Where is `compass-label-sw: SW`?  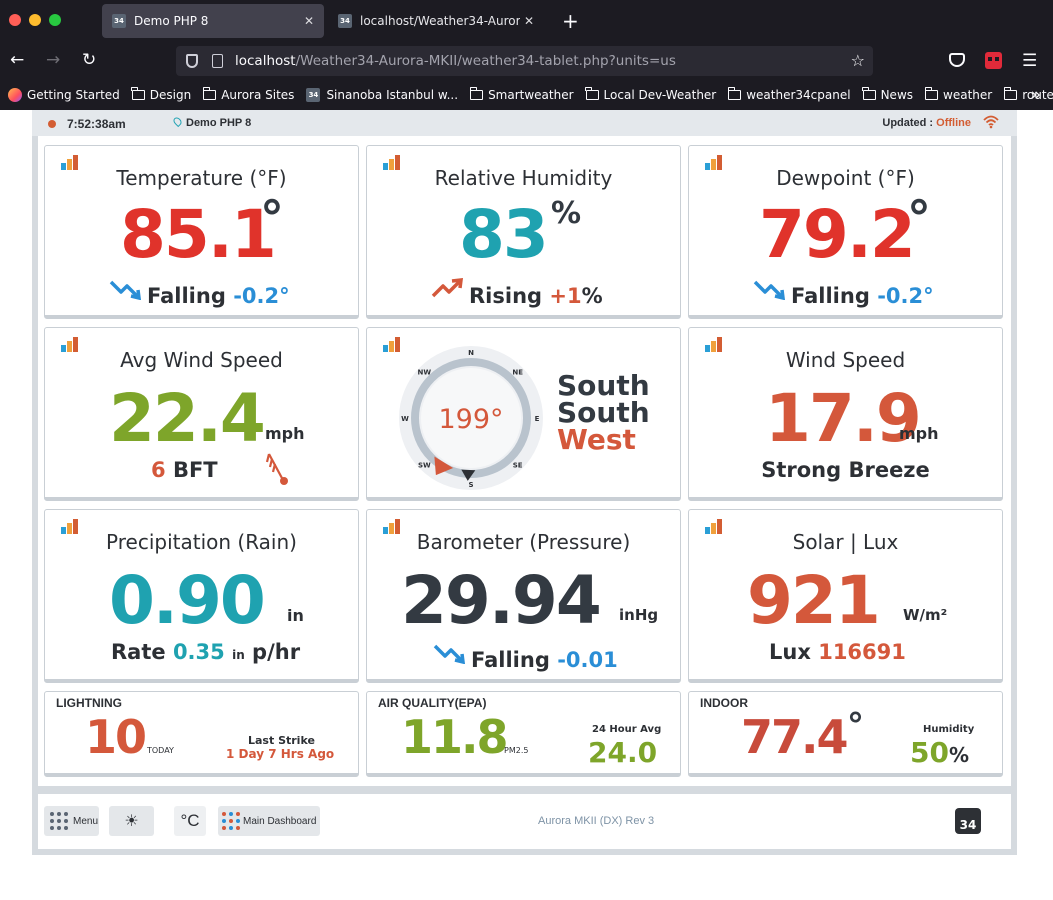
compass-label-sw: SW is located at coordinates (424, 466).